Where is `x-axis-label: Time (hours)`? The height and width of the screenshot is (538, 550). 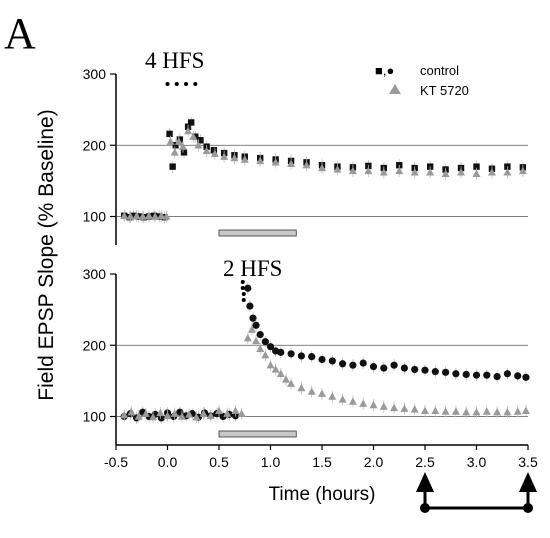
x-axis-label: Time (hours) is located at coordinates (322, 494).